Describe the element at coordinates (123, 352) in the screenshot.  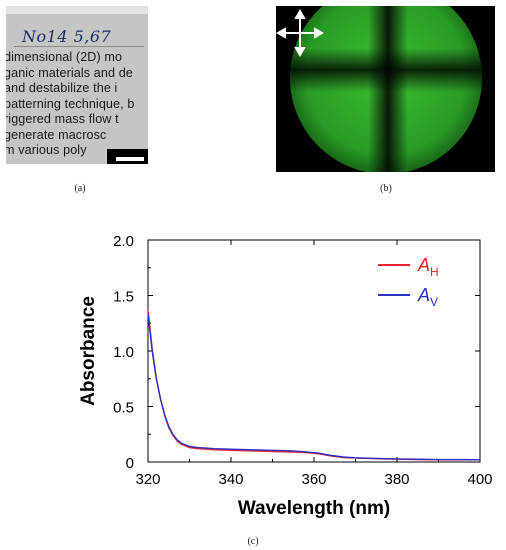
I see `y-tick-label: 1.0` at that location.